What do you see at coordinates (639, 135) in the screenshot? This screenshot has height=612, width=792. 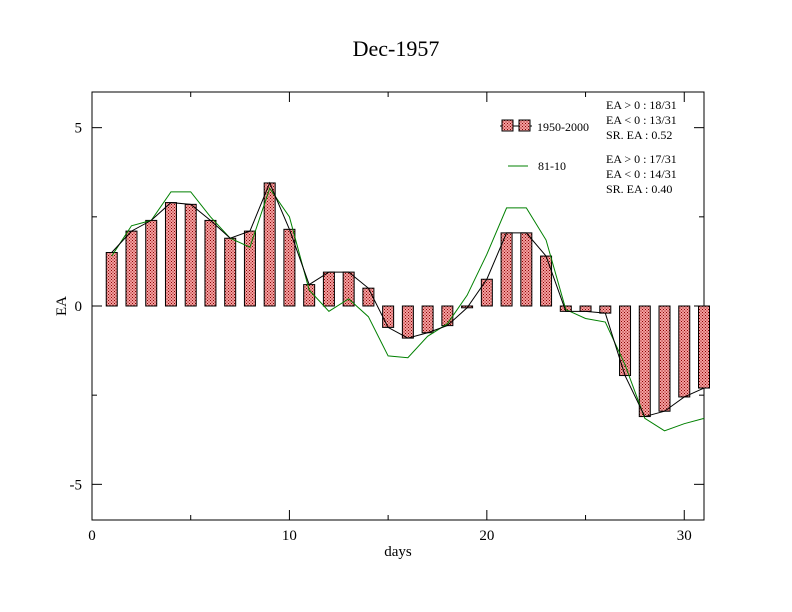 I see `stats-1950-2000: SR. EA : 0.52` at bounding box center [639, 135].